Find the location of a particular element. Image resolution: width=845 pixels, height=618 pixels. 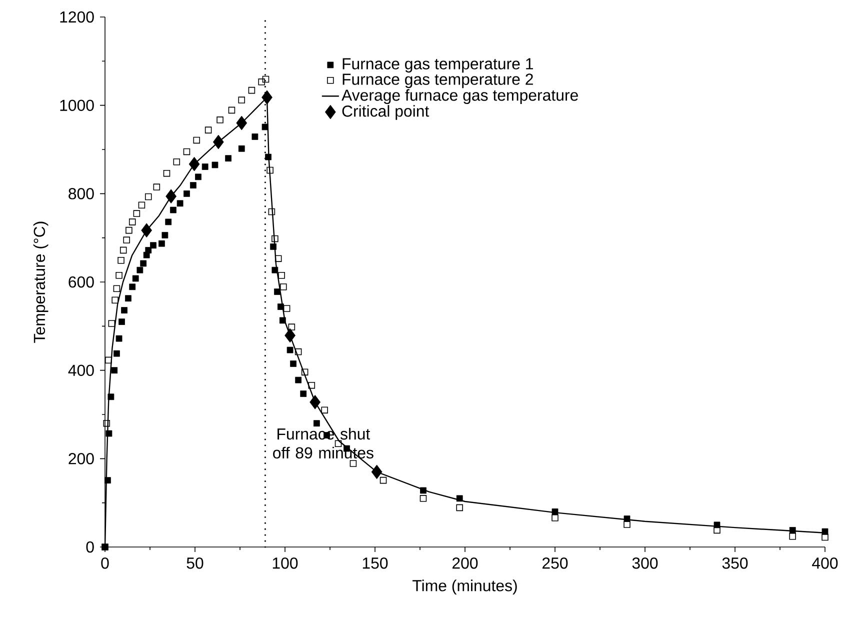

y-axis-title: Temperature (°C) is located at coordinates (40, 282).